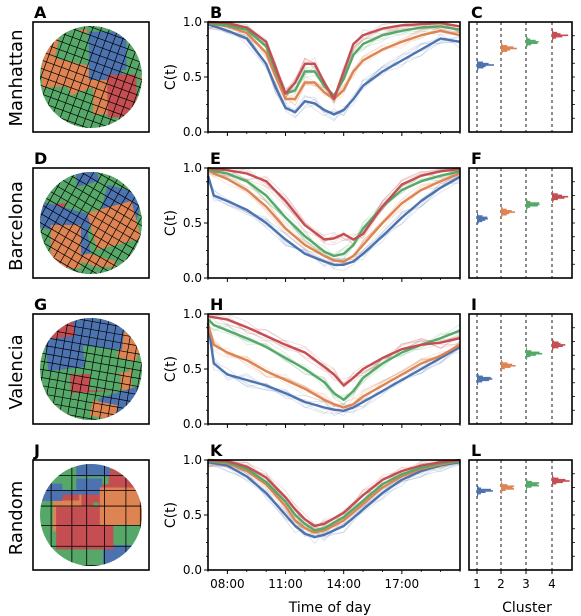 The width and height of the screenshot is (581, 616). I want to click on panel-label-h: H, so click(216, 304).